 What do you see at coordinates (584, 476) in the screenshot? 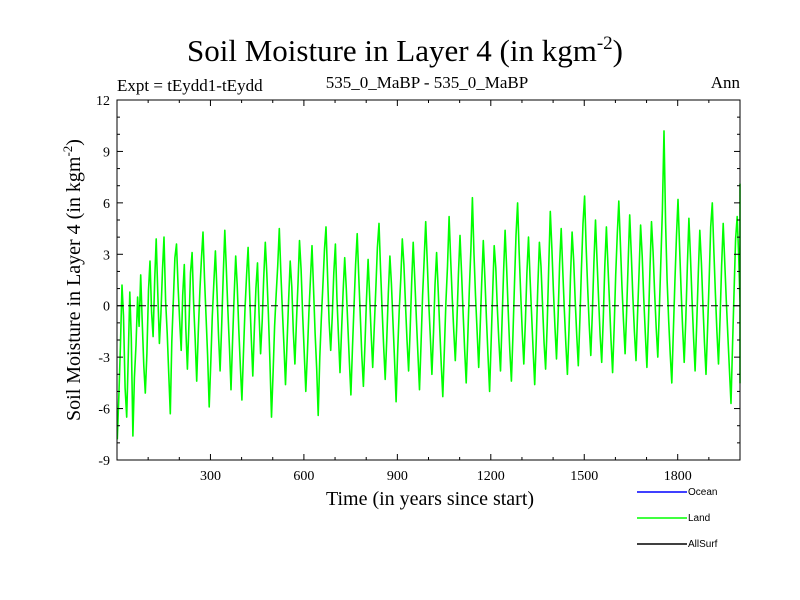
I see `x-tick-label: 1500` at bounding box center [584, 476].